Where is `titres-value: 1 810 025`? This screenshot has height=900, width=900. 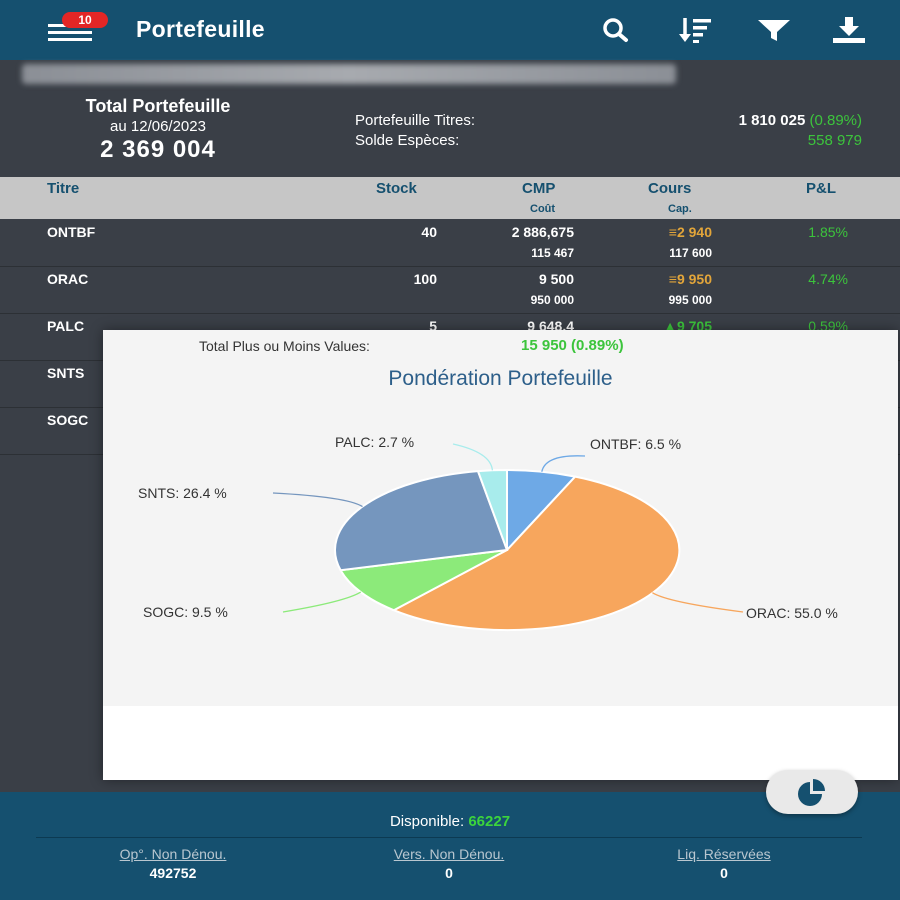
titres-value: 1 810 025 is located at coordinates (772, 120).